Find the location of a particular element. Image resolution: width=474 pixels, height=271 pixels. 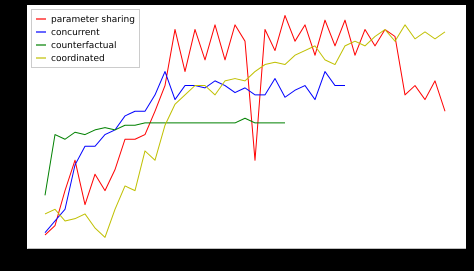

legend-label: concurrent is located at coordinates (75, 33).